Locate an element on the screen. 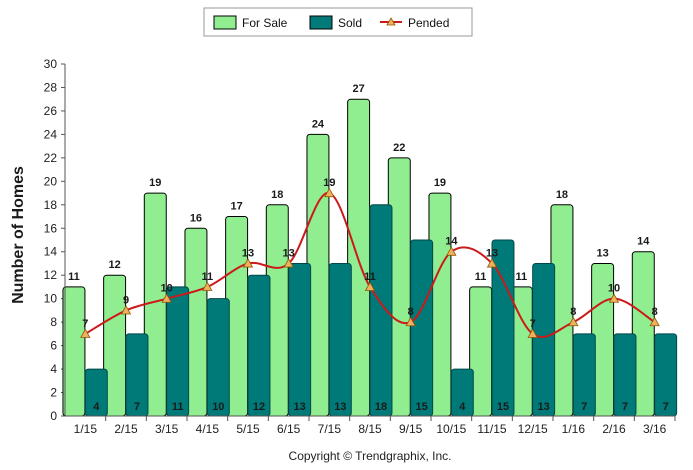 The width and height of the screenshot is (693, 470). x-tick-label: 10/15 is located at coordinates (451, 429).